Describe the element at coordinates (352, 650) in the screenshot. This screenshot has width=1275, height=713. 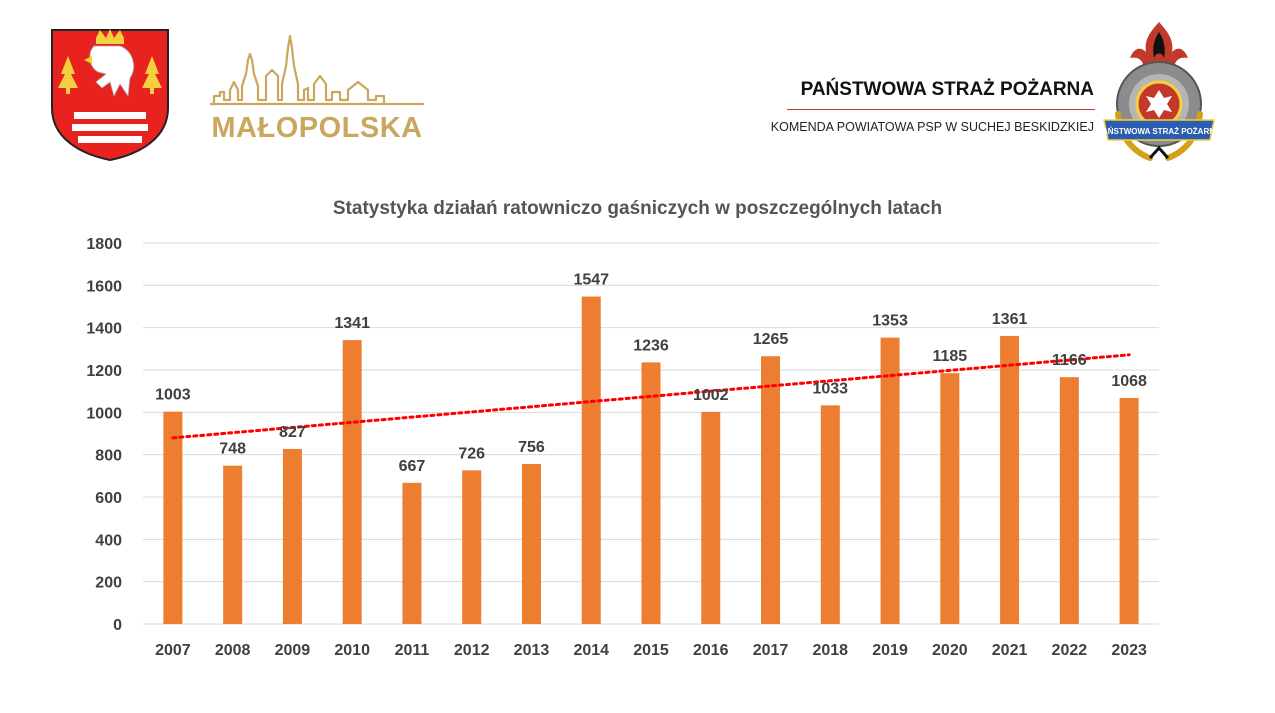
I see `x-tick-label: 2010` at that location.